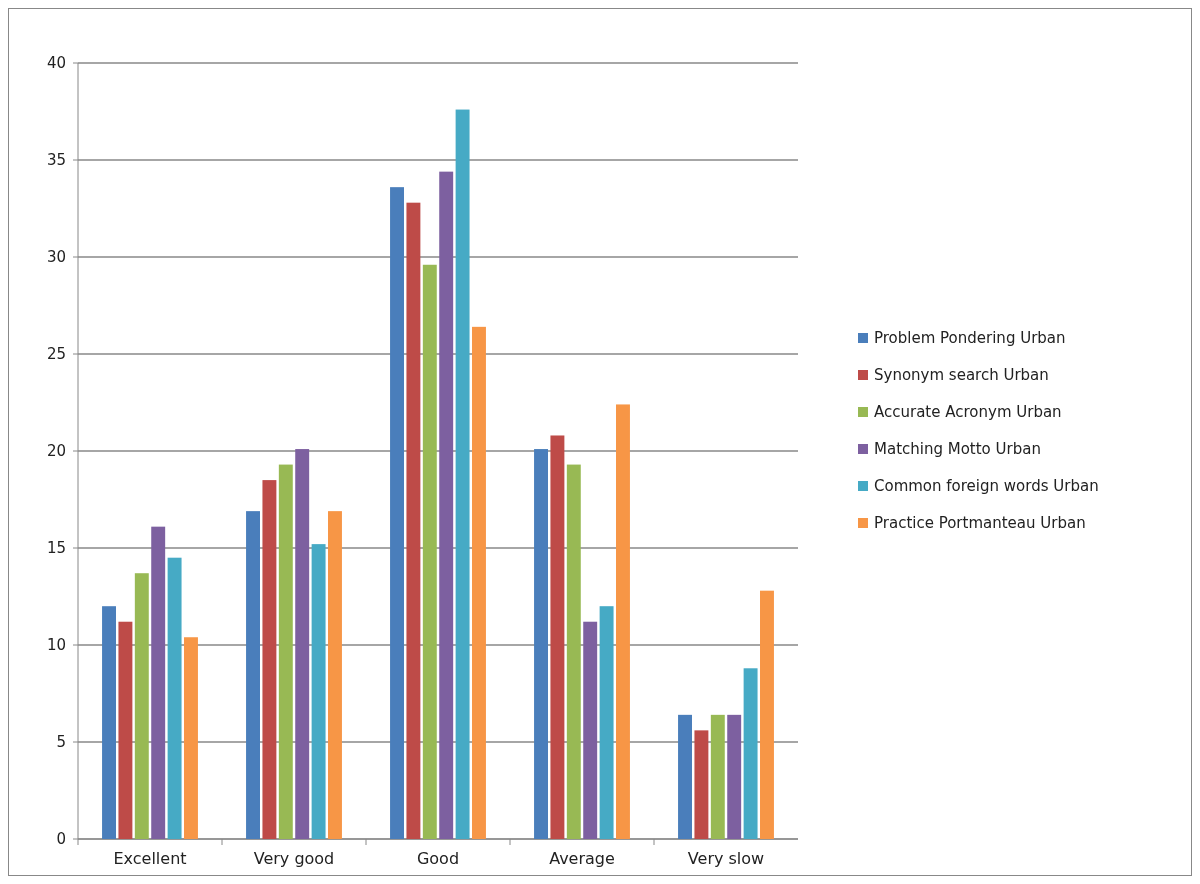 Image resolution: width=1200 pixels, height=884 pixels. What do you see at coordinates (957, 449) in the screenshot?
I see `legend-label: Matching Motto Urban` at bounding box center [957, 449].